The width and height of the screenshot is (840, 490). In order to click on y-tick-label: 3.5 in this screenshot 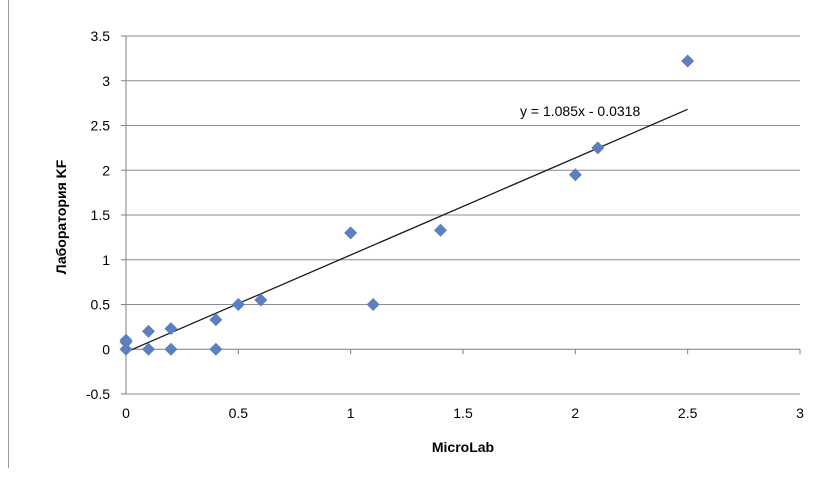, I will do `click(101, 36)`.